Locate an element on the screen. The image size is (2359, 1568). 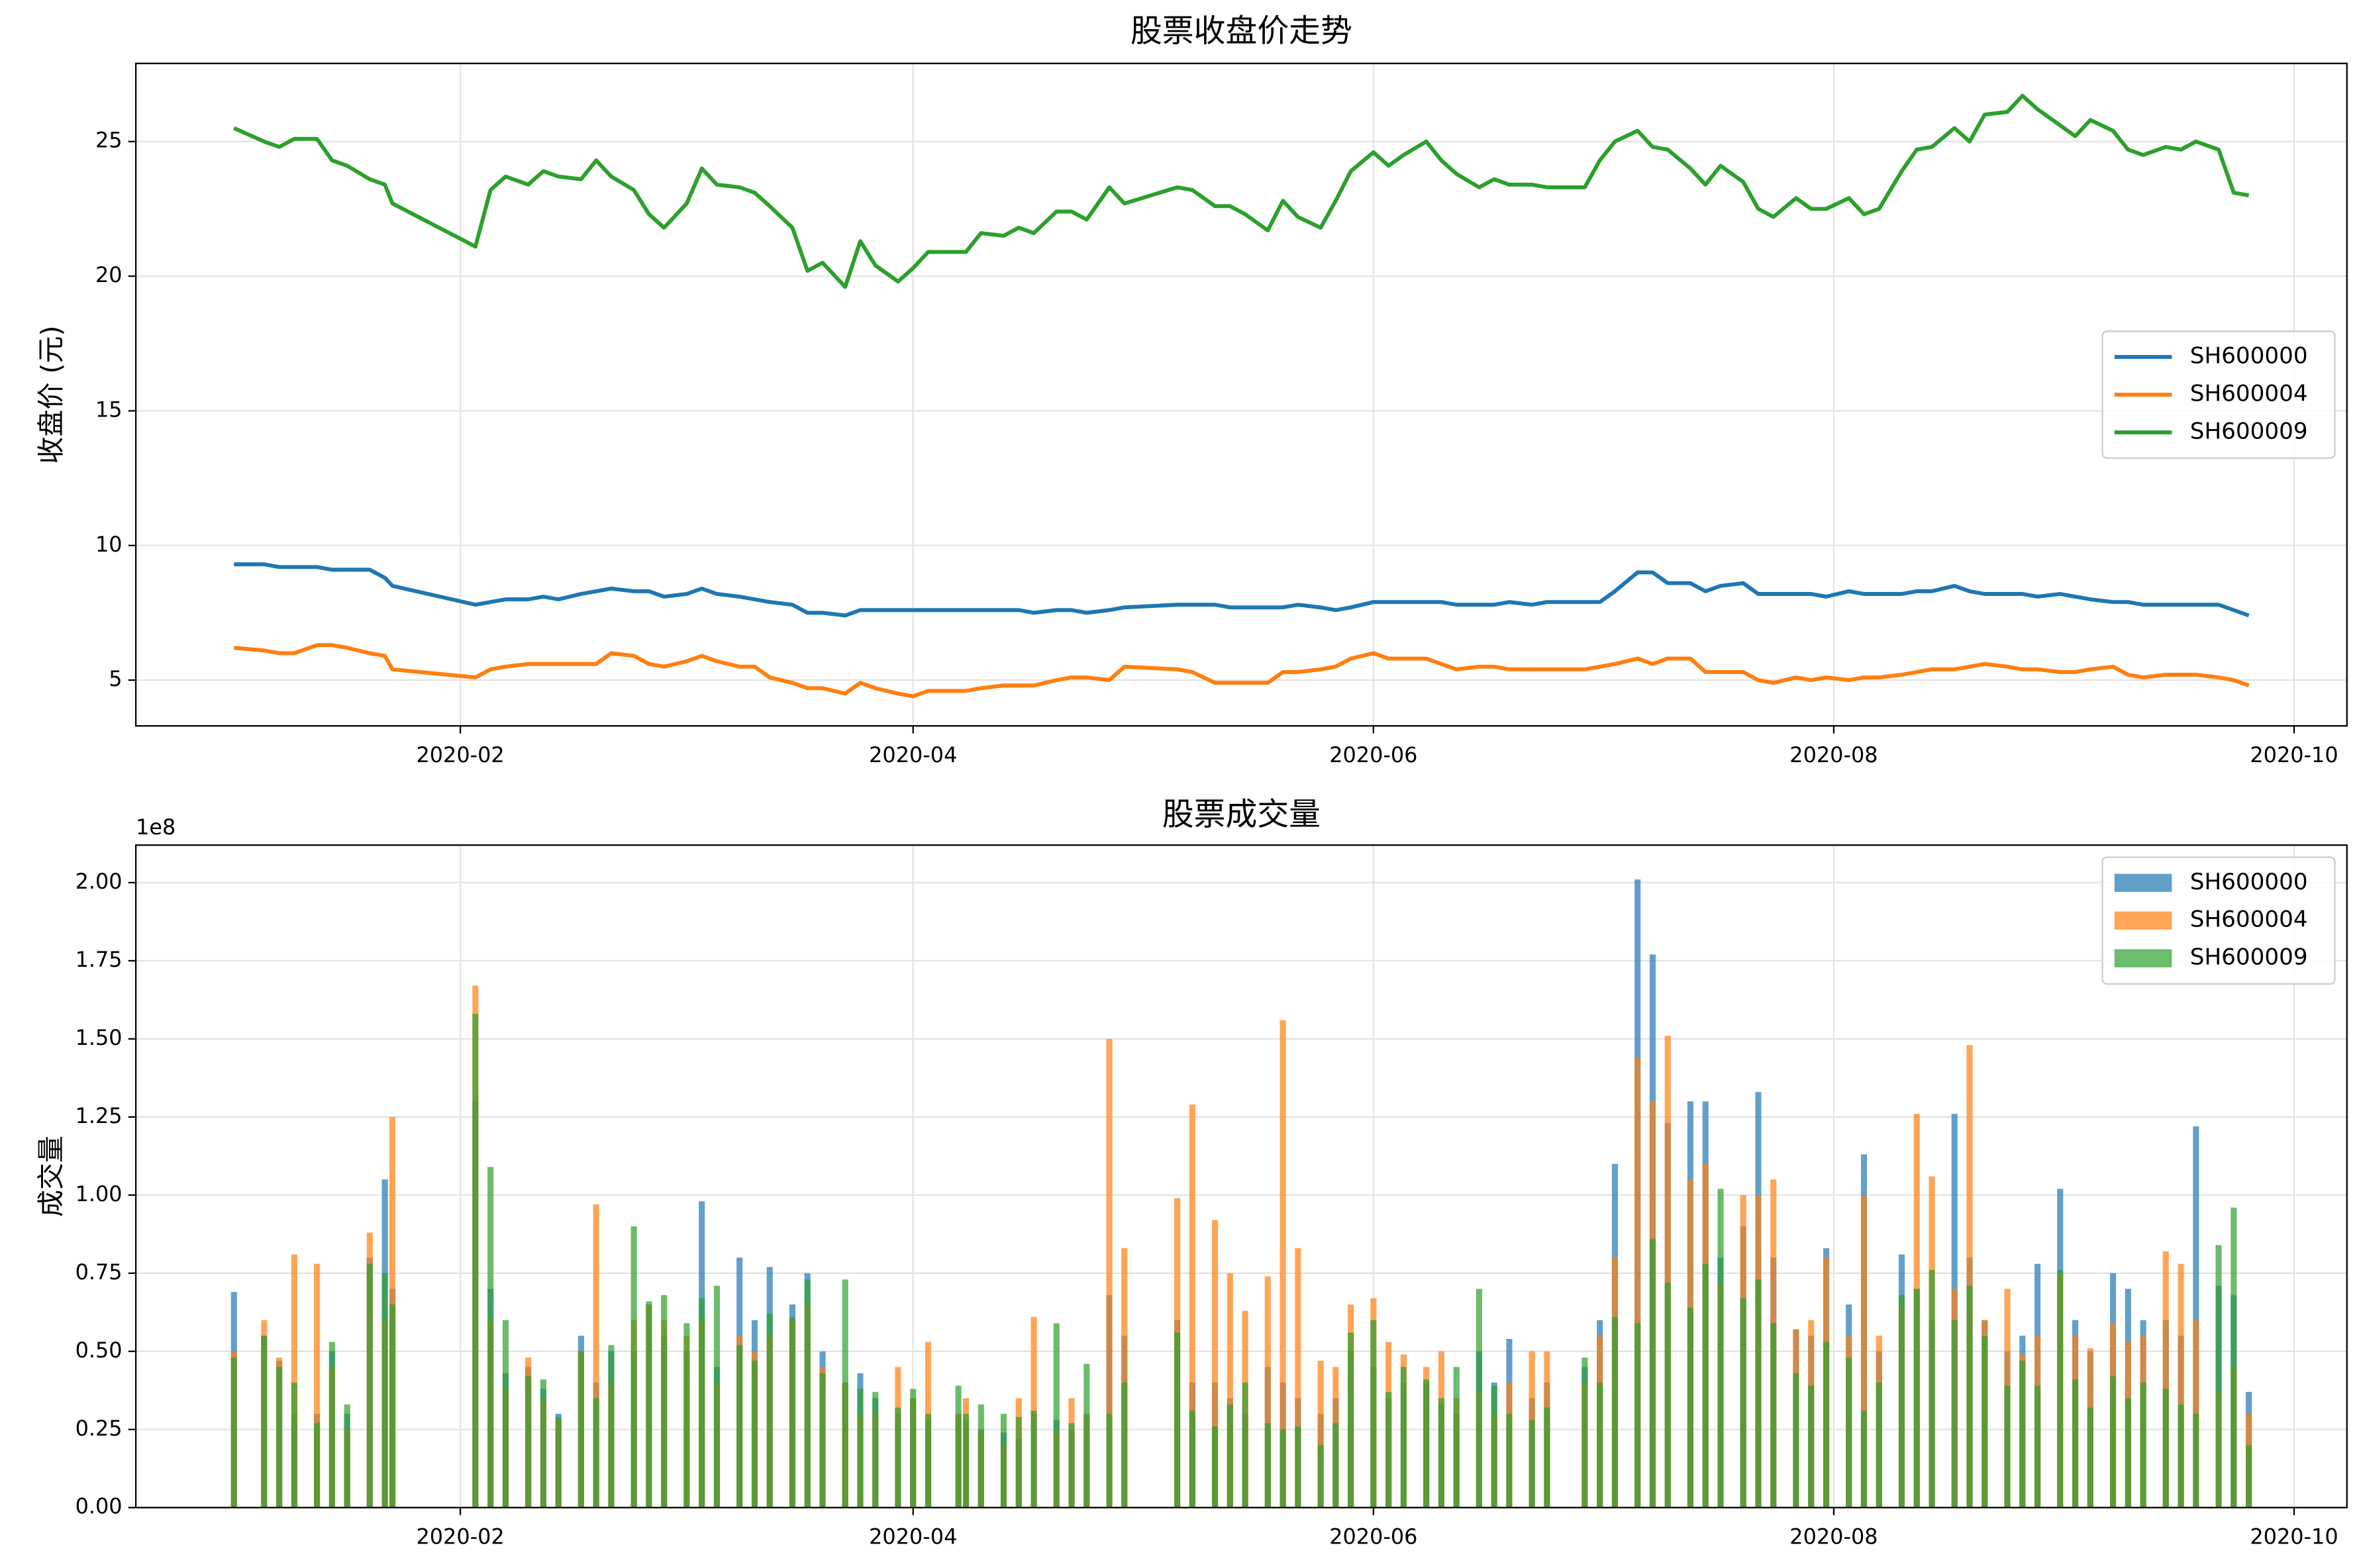
x-tick-label: 2020-02 is located at coordinates (460, 754).